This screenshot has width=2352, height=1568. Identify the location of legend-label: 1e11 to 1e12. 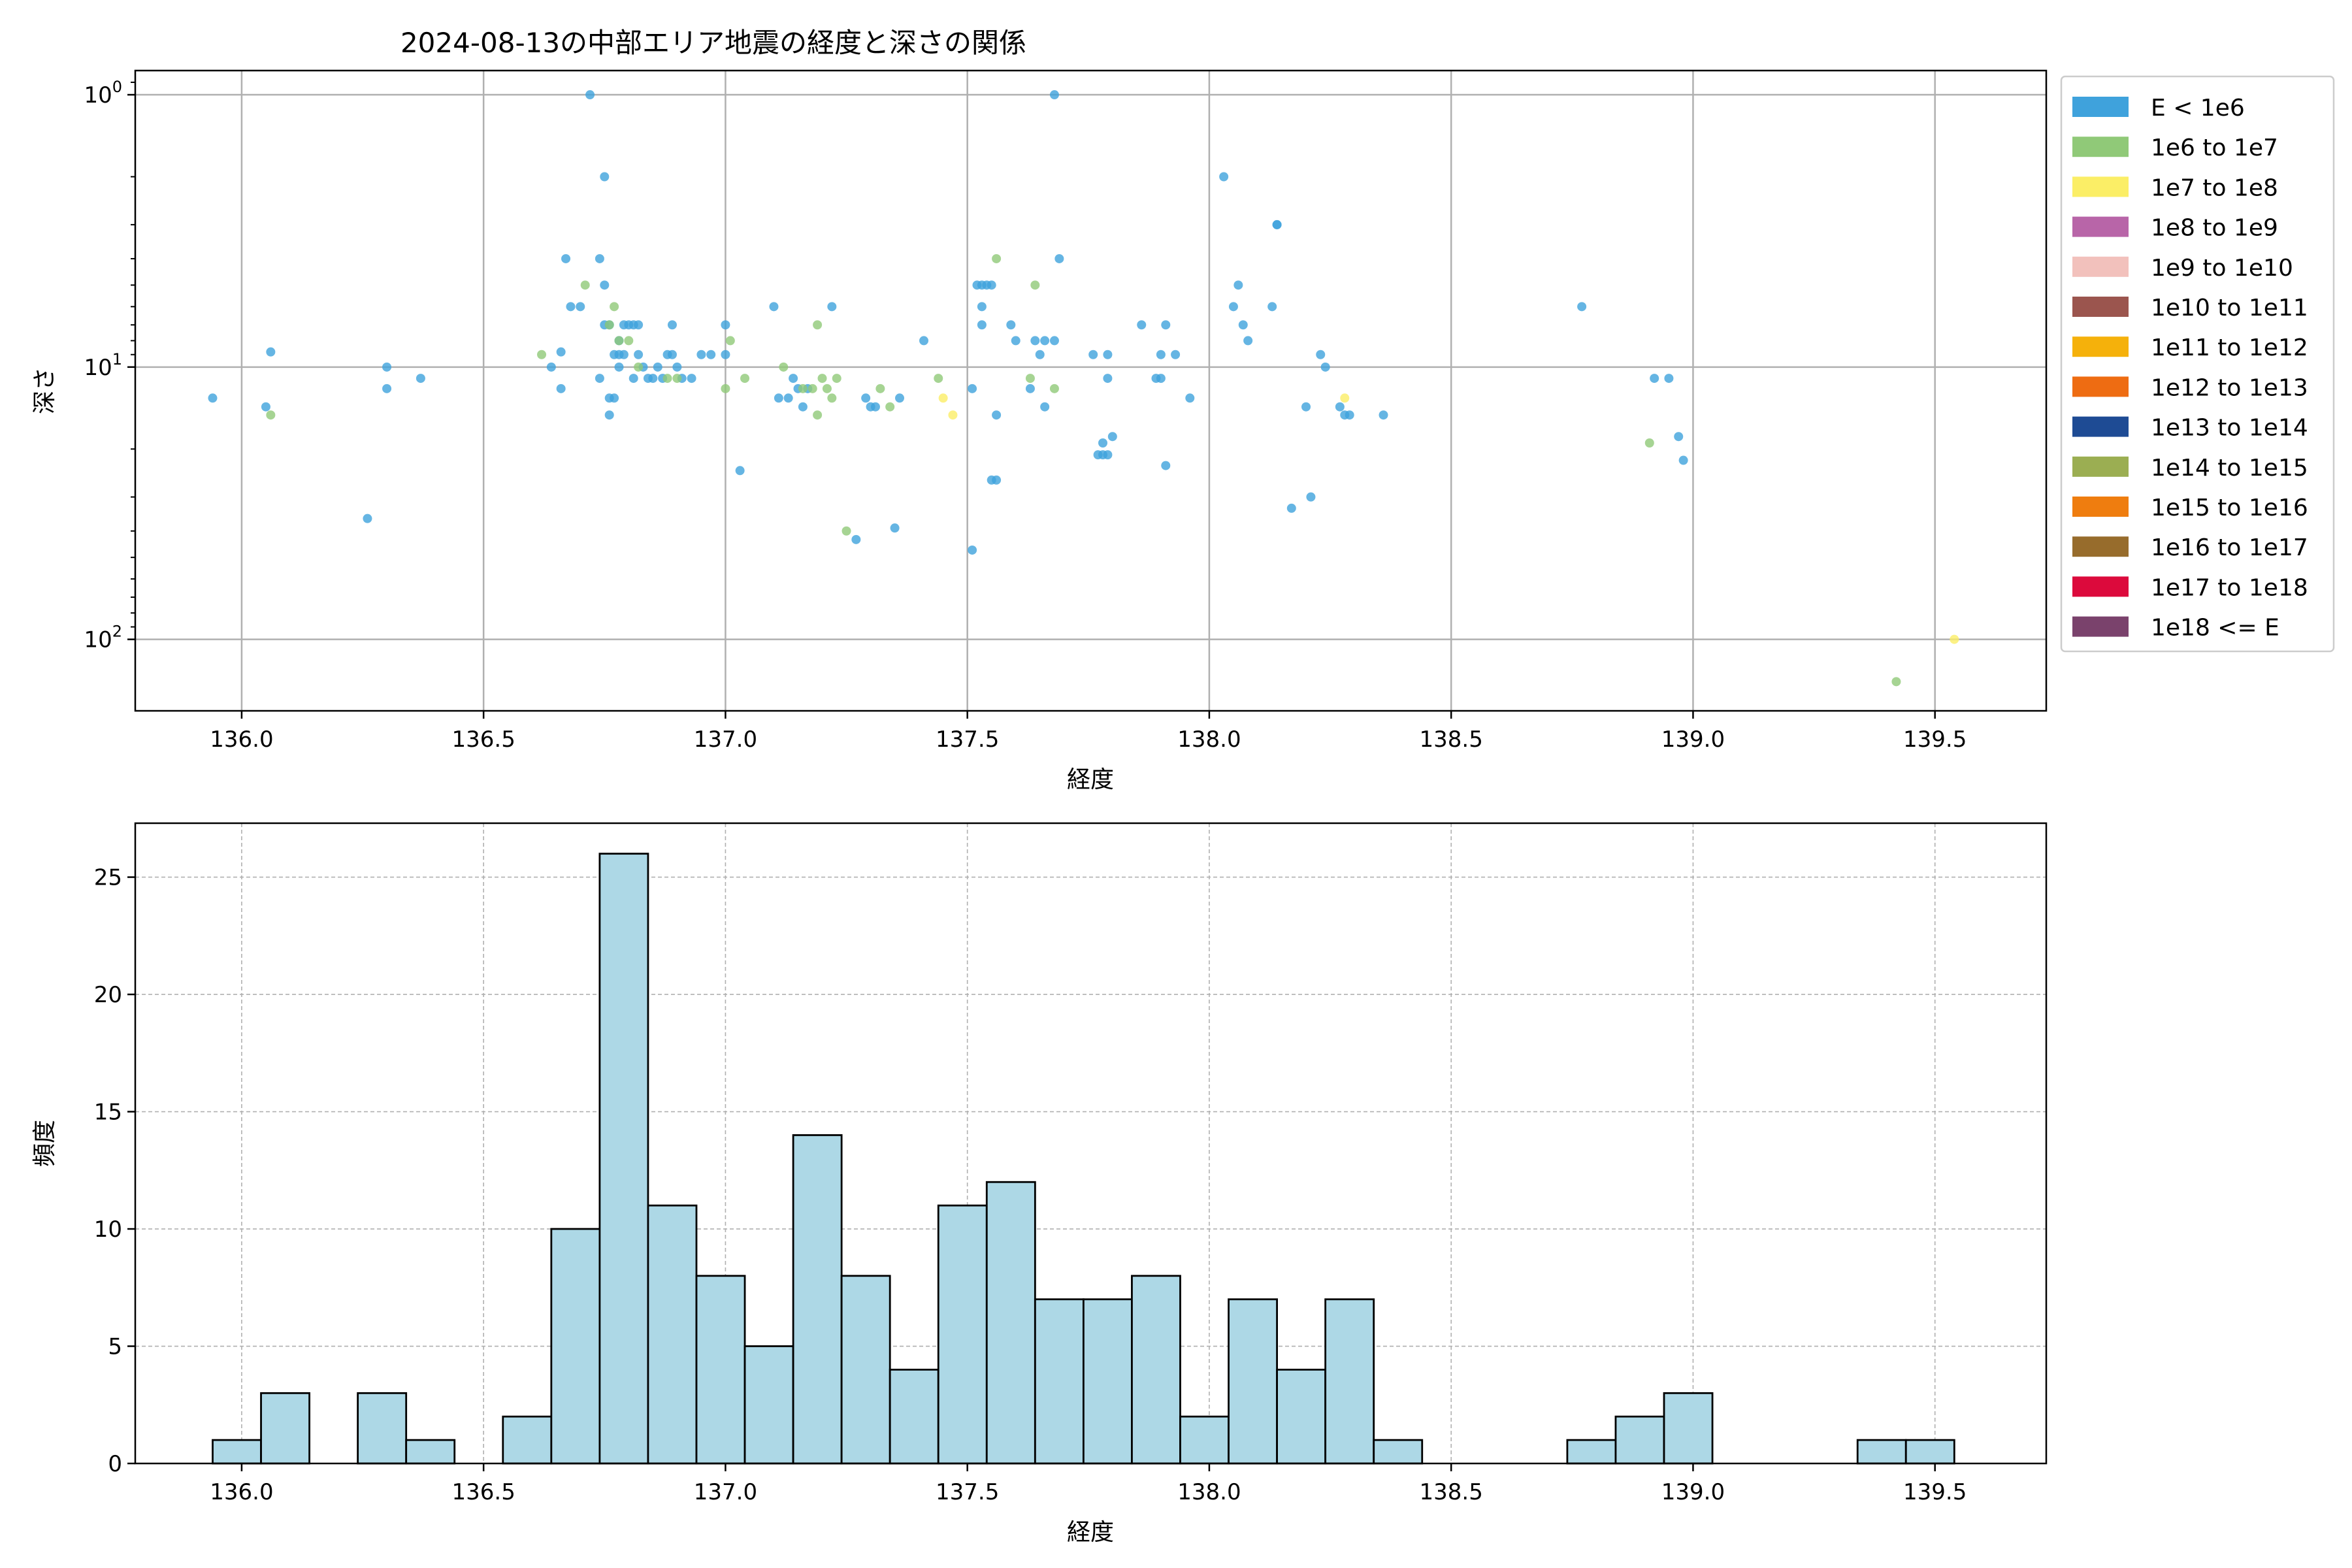
(2229, 348).